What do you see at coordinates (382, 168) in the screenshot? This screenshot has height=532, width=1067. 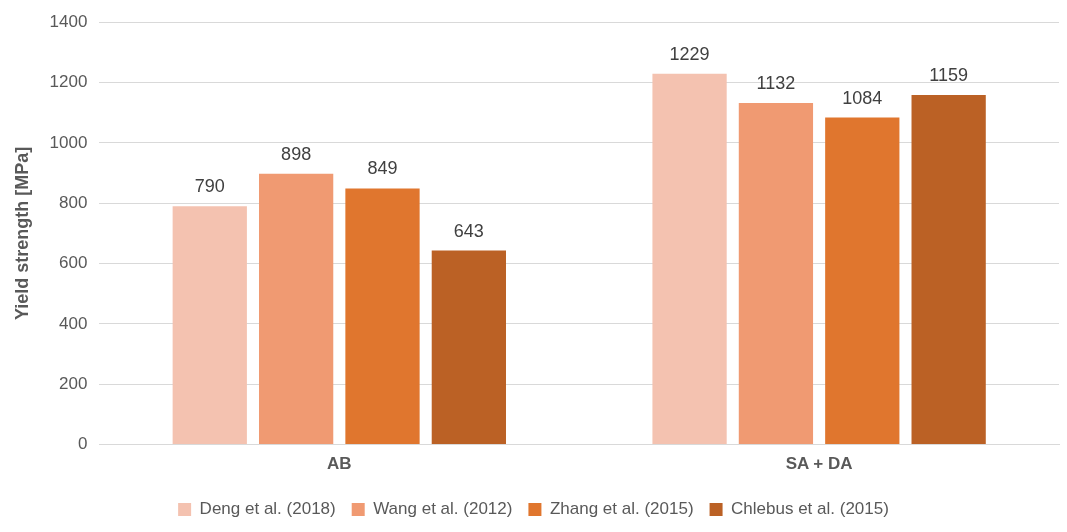 I see `data-label: 849` at bounding box center [382, 168].